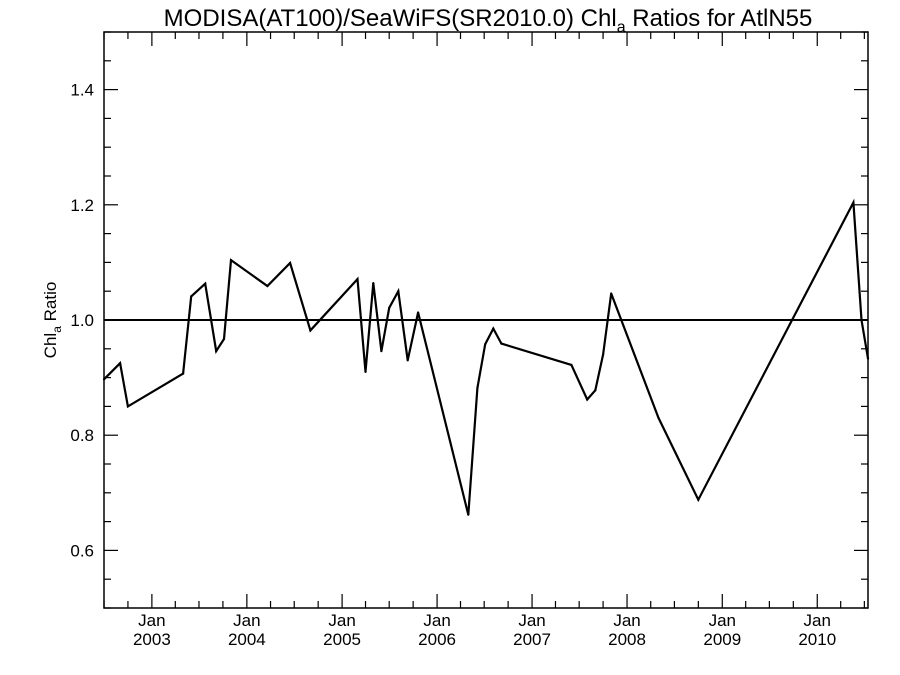 Image resolution: width=900 pixels, height=675 pixels. What do you see at coordinates (621, 27) in the screenshot?
I see `chart-title-subscript: a` at bounding box center [621, 27].